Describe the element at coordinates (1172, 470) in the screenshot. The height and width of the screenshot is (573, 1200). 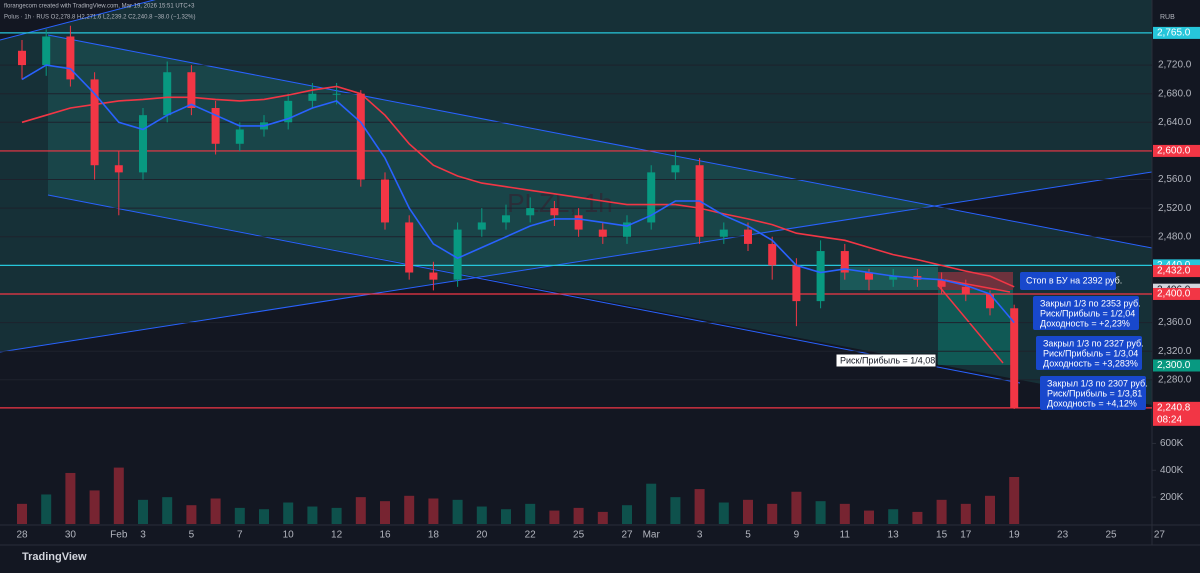
I see `volume-tick-label: 400K` at that location.